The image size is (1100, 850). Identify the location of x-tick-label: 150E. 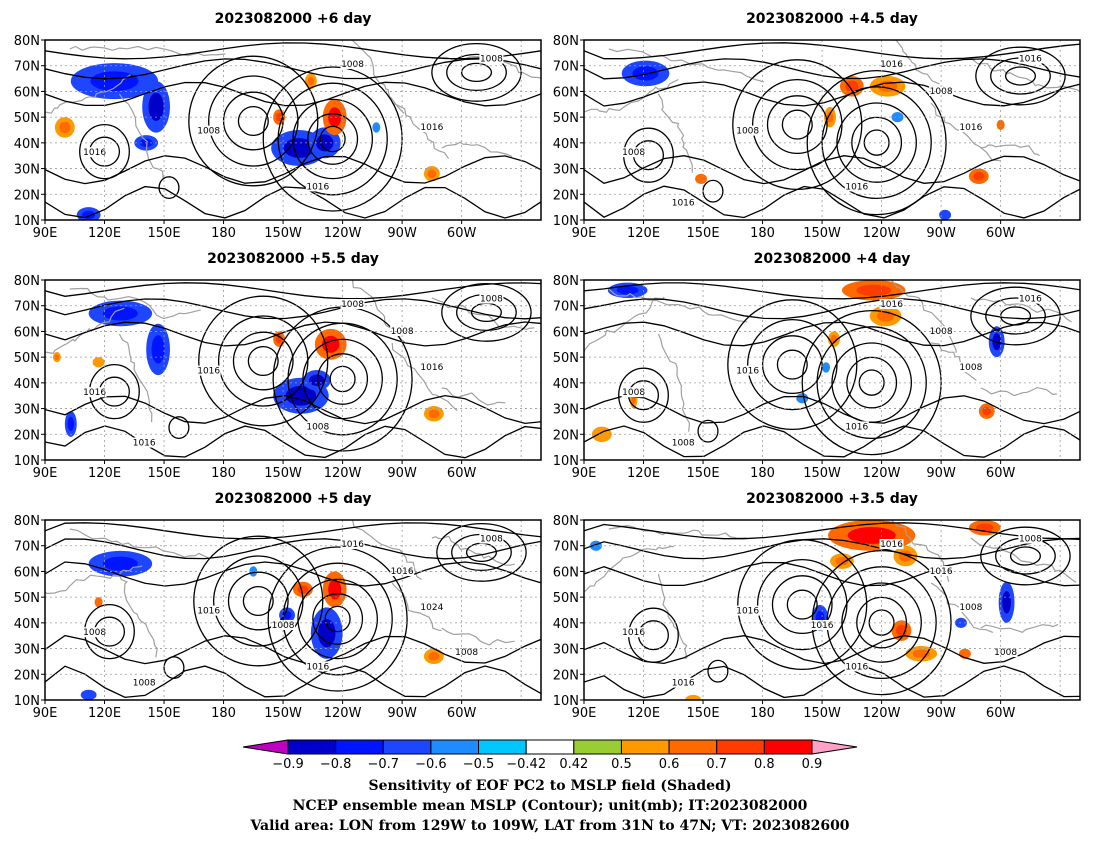
(164, 233).